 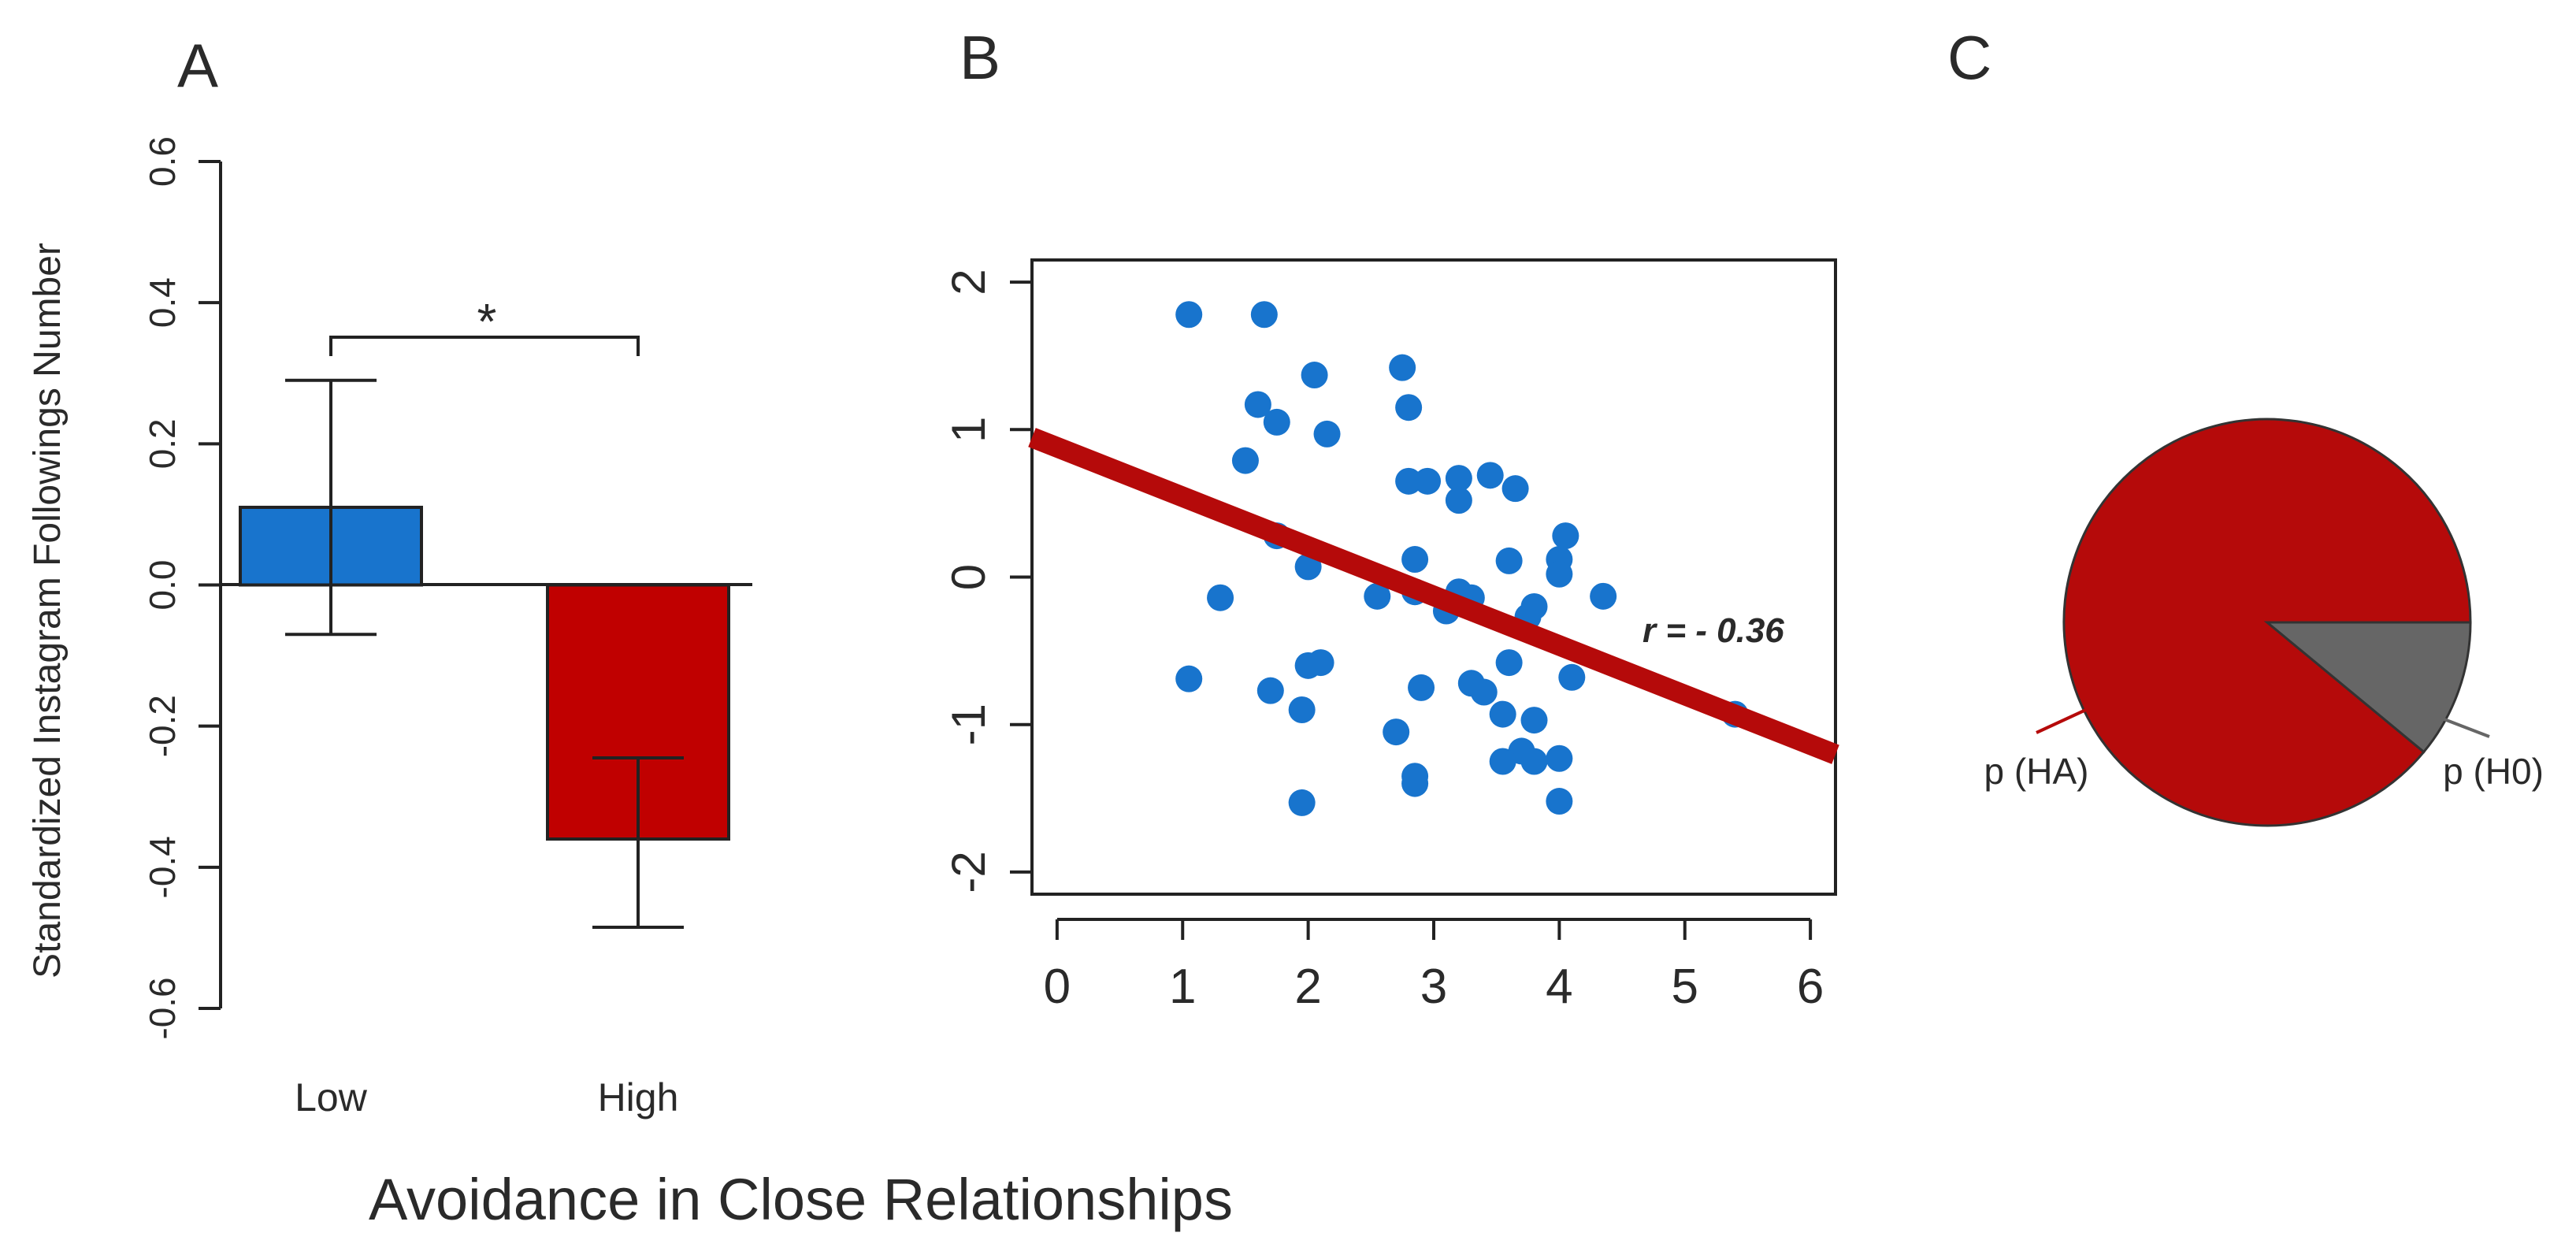 I want to click on panel-b-x-tick-label: 0, so click(x=1057, y=987).